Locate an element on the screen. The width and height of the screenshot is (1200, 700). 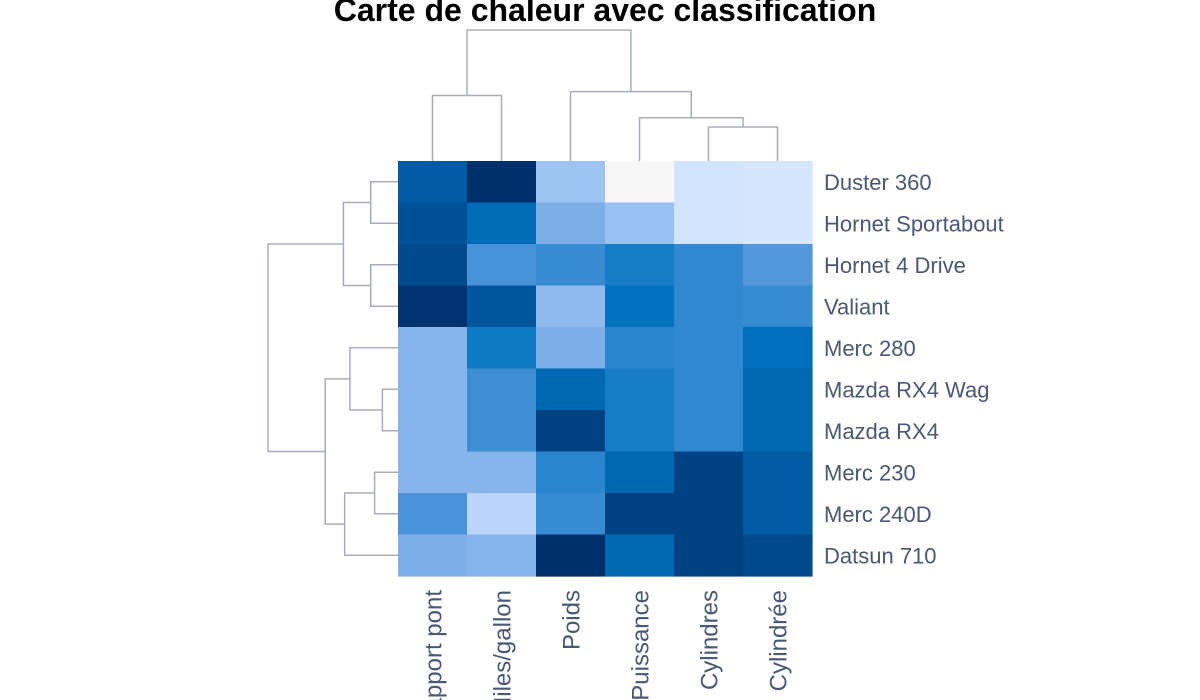
row-label: Mazda RX4 is located at coordinates (881, 431).